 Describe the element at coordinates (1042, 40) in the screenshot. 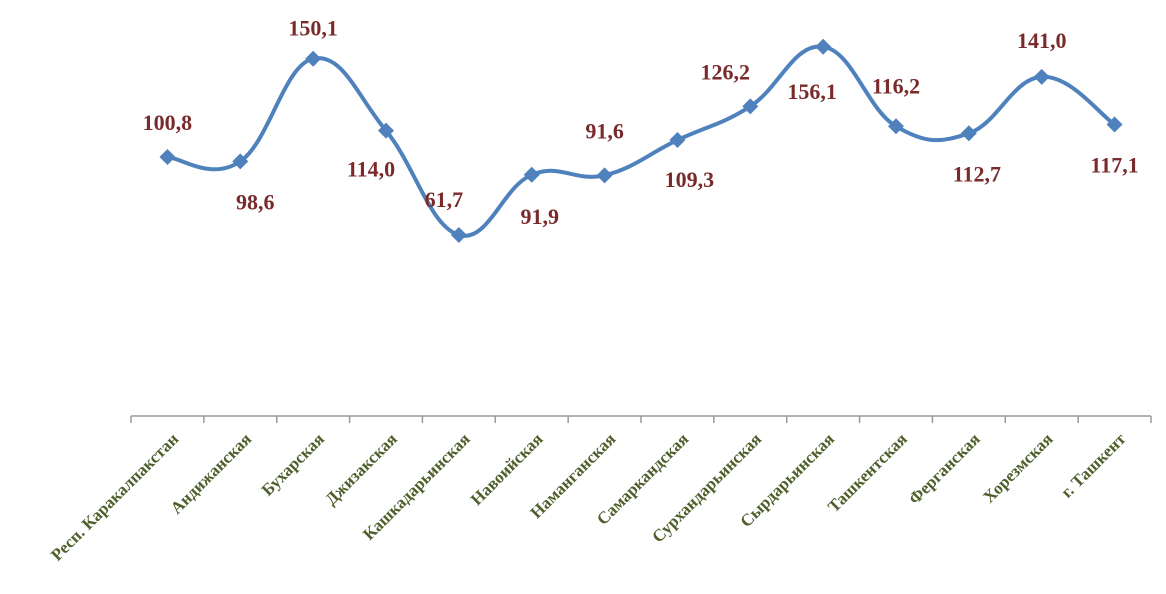

I see `data-label: 141,0` at that location.